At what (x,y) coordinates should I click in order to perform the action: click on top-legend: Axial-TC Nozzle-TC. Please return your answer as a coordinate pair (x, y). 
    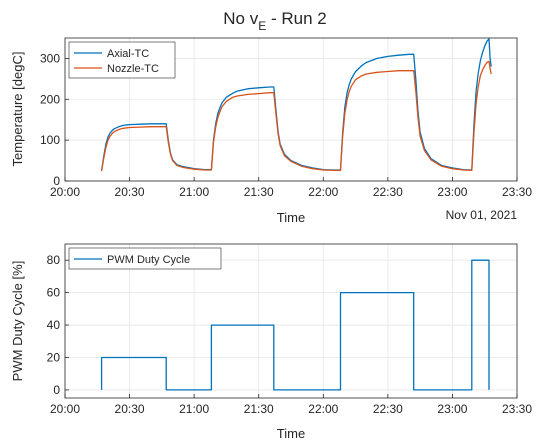
    Looking at the image, I should click on (122, 60).